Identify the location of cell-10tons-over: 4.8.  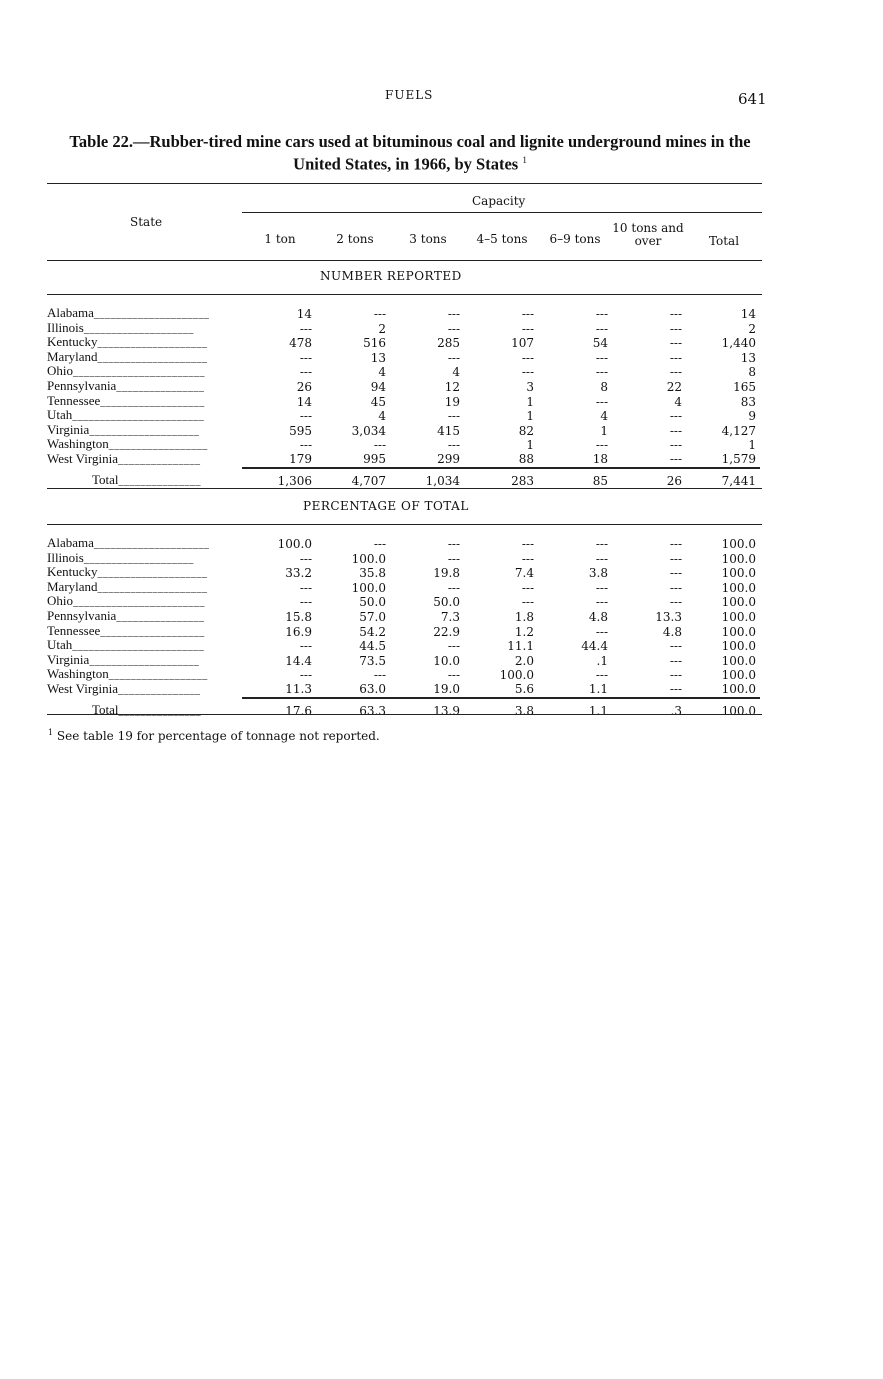
(672, 631).